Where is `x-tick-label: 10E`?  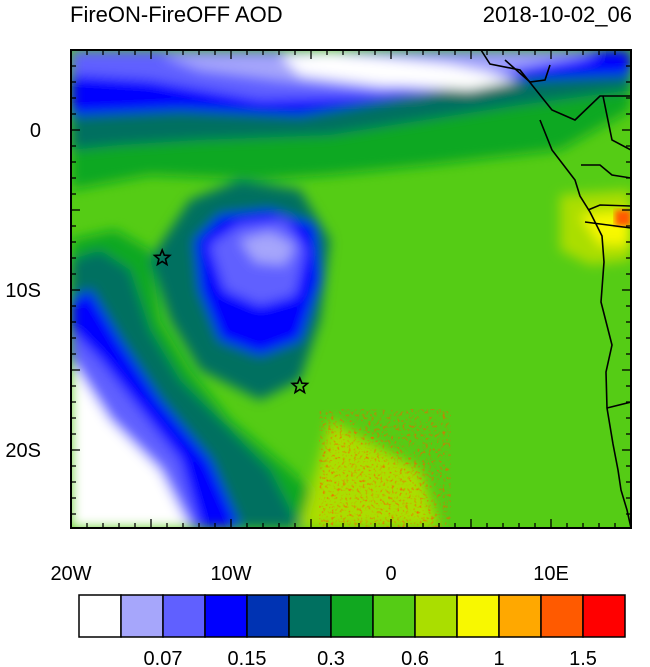 x-tick-label: 10E is located at coordinates (551, 574).